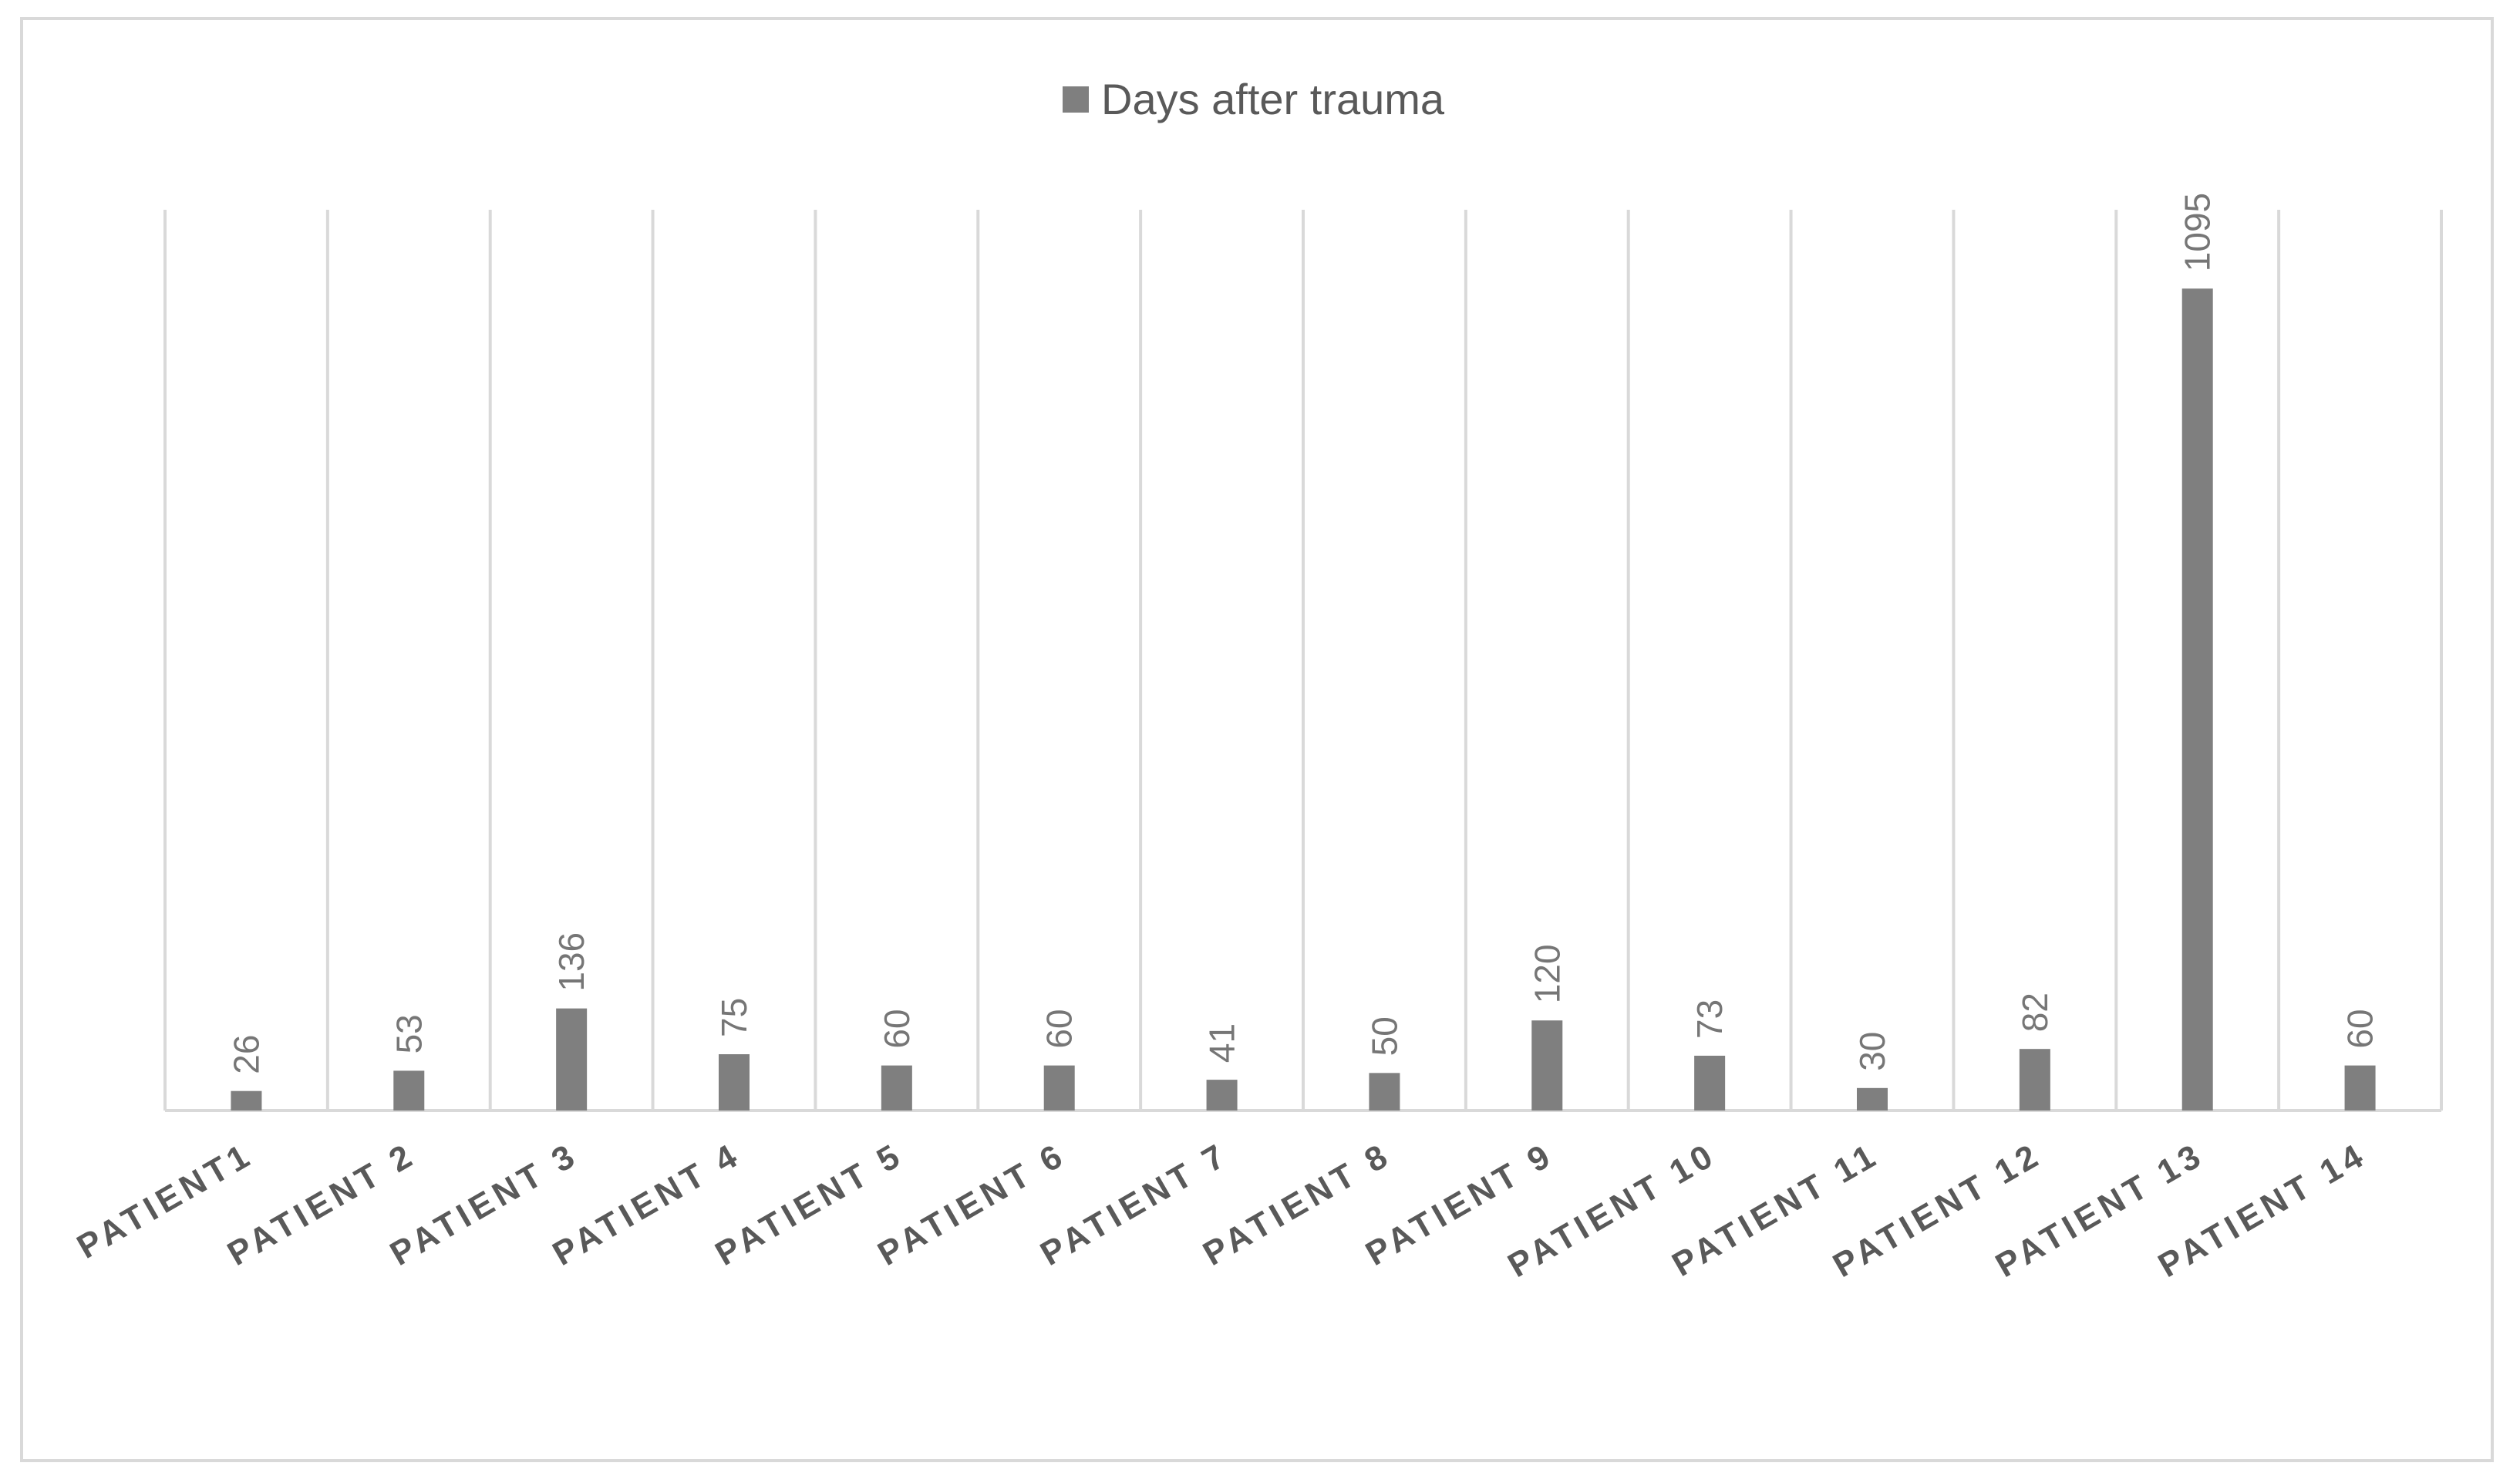 Image resolution: width=2520 pixels, height=1483 pixels. What do you see at coordinates (1710, 1019) in the screenshot?
I see `data-label: 73` at bounding box center [1710, 1019].